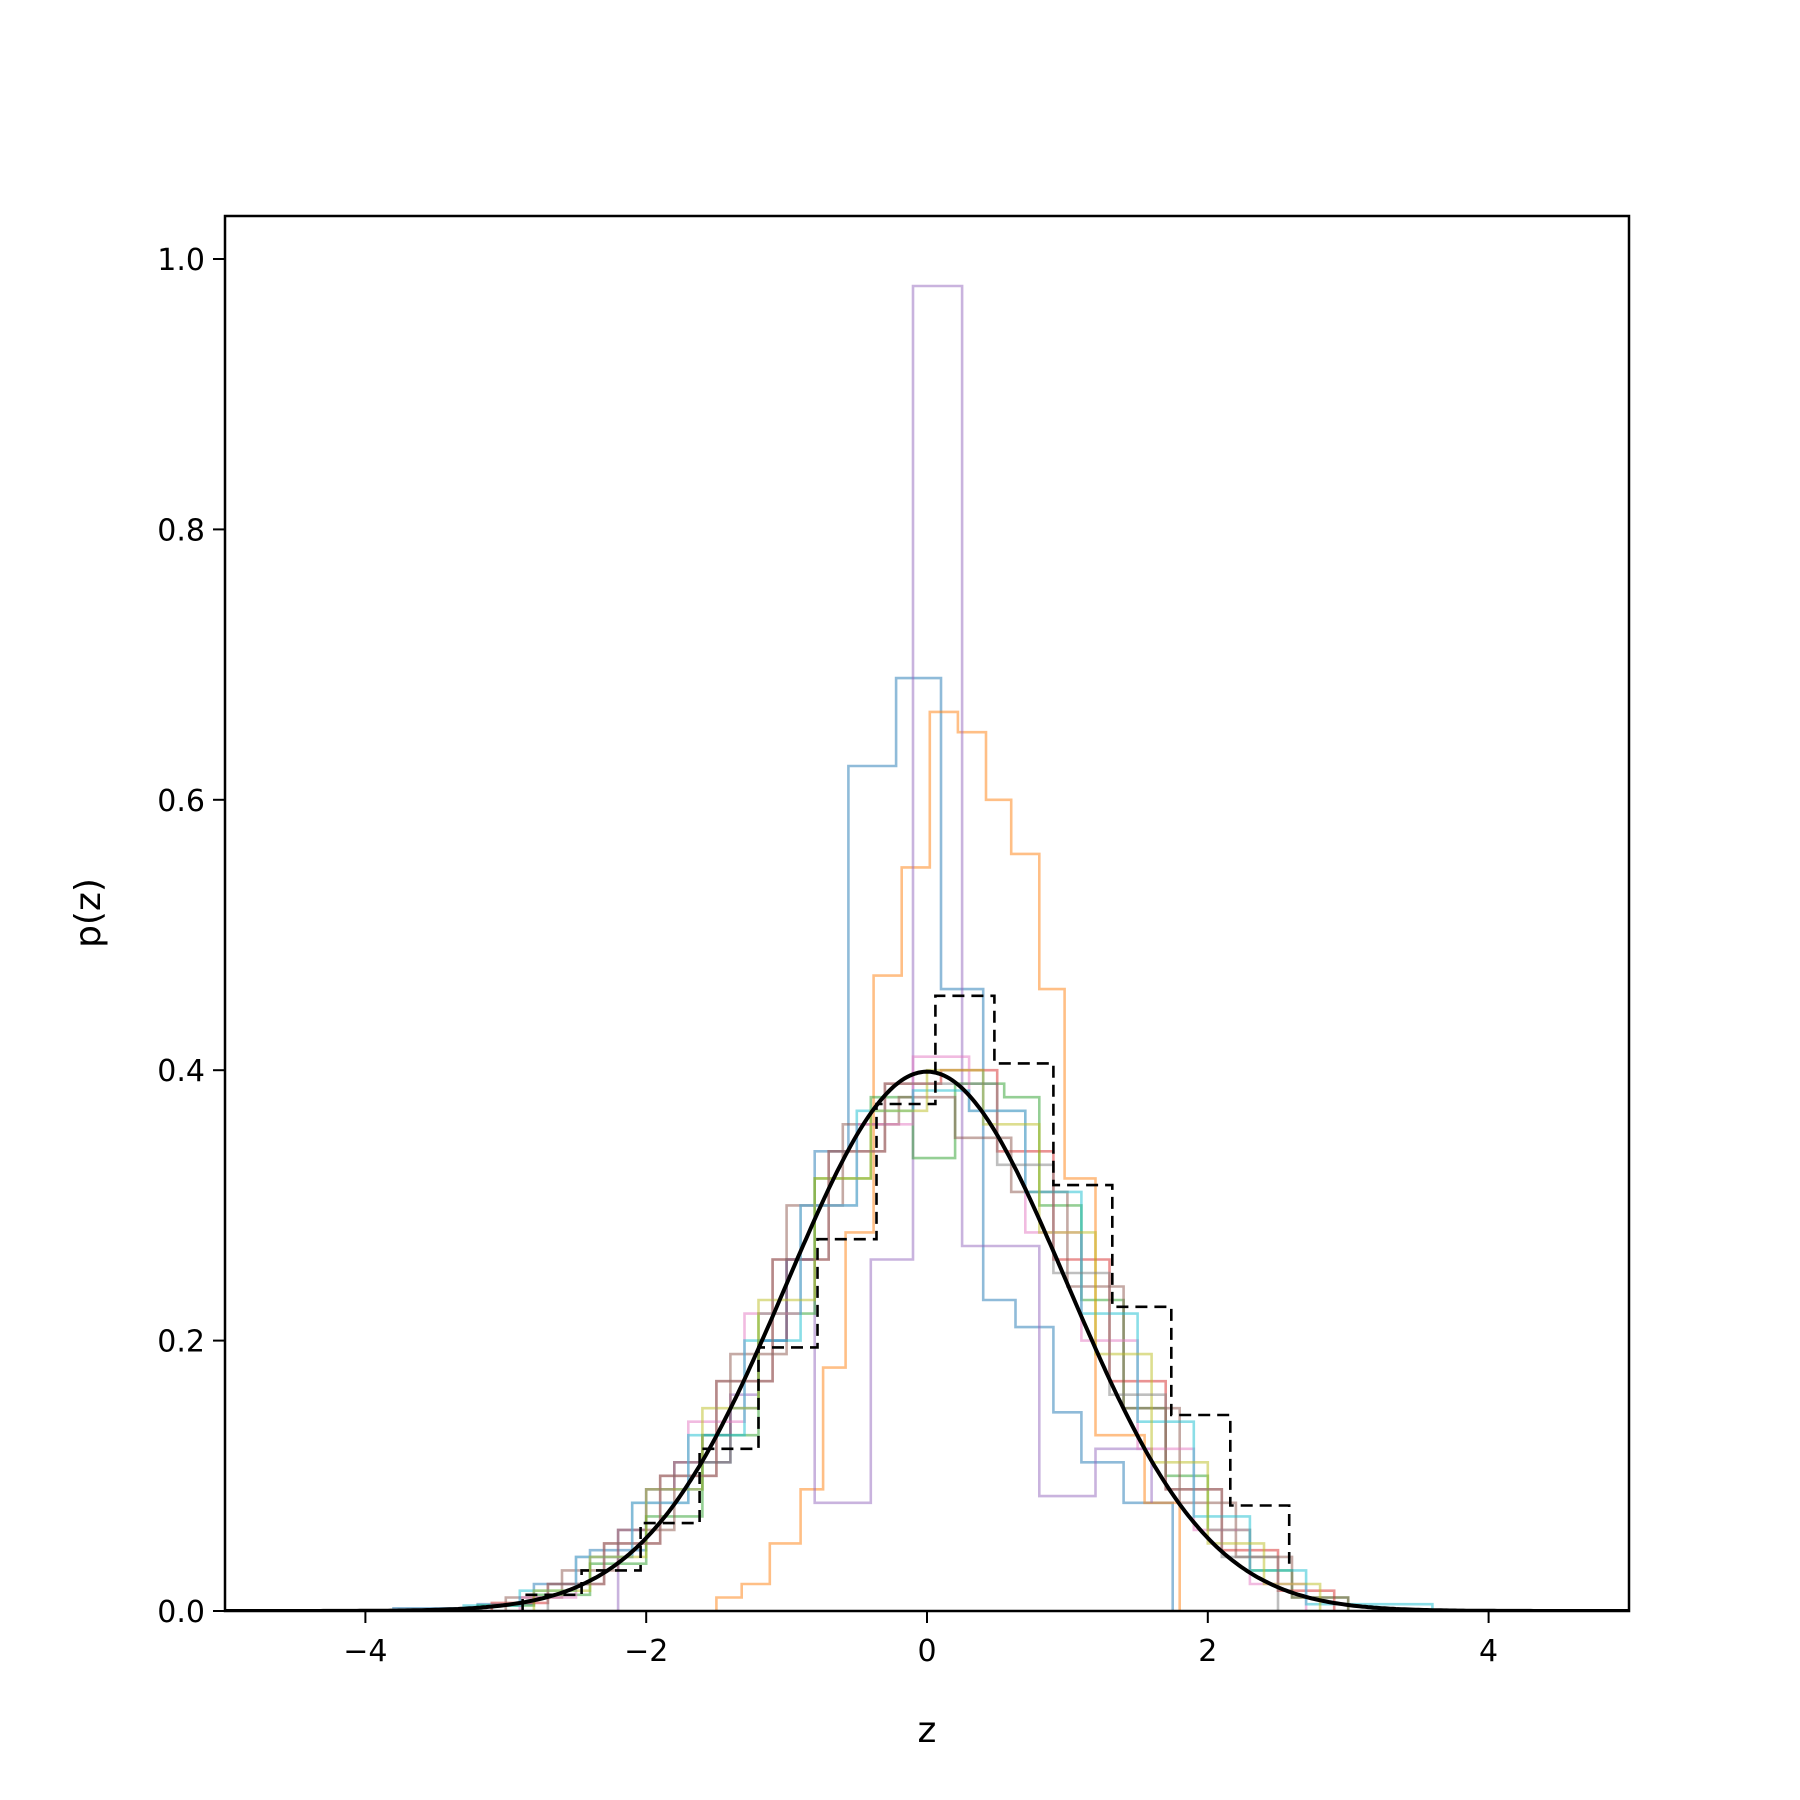 This screenshot has width=1800, height=1800. Describe the element at coordinates (365, 1651) in the screenshot. I see `x-tick-label: −4` at that location.